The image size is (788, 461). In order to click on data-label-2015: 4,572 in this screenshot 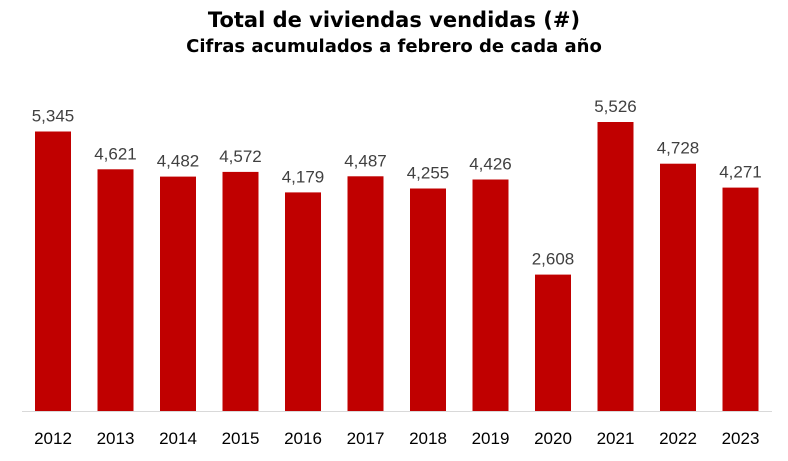, I will do `click(240, 156)`.